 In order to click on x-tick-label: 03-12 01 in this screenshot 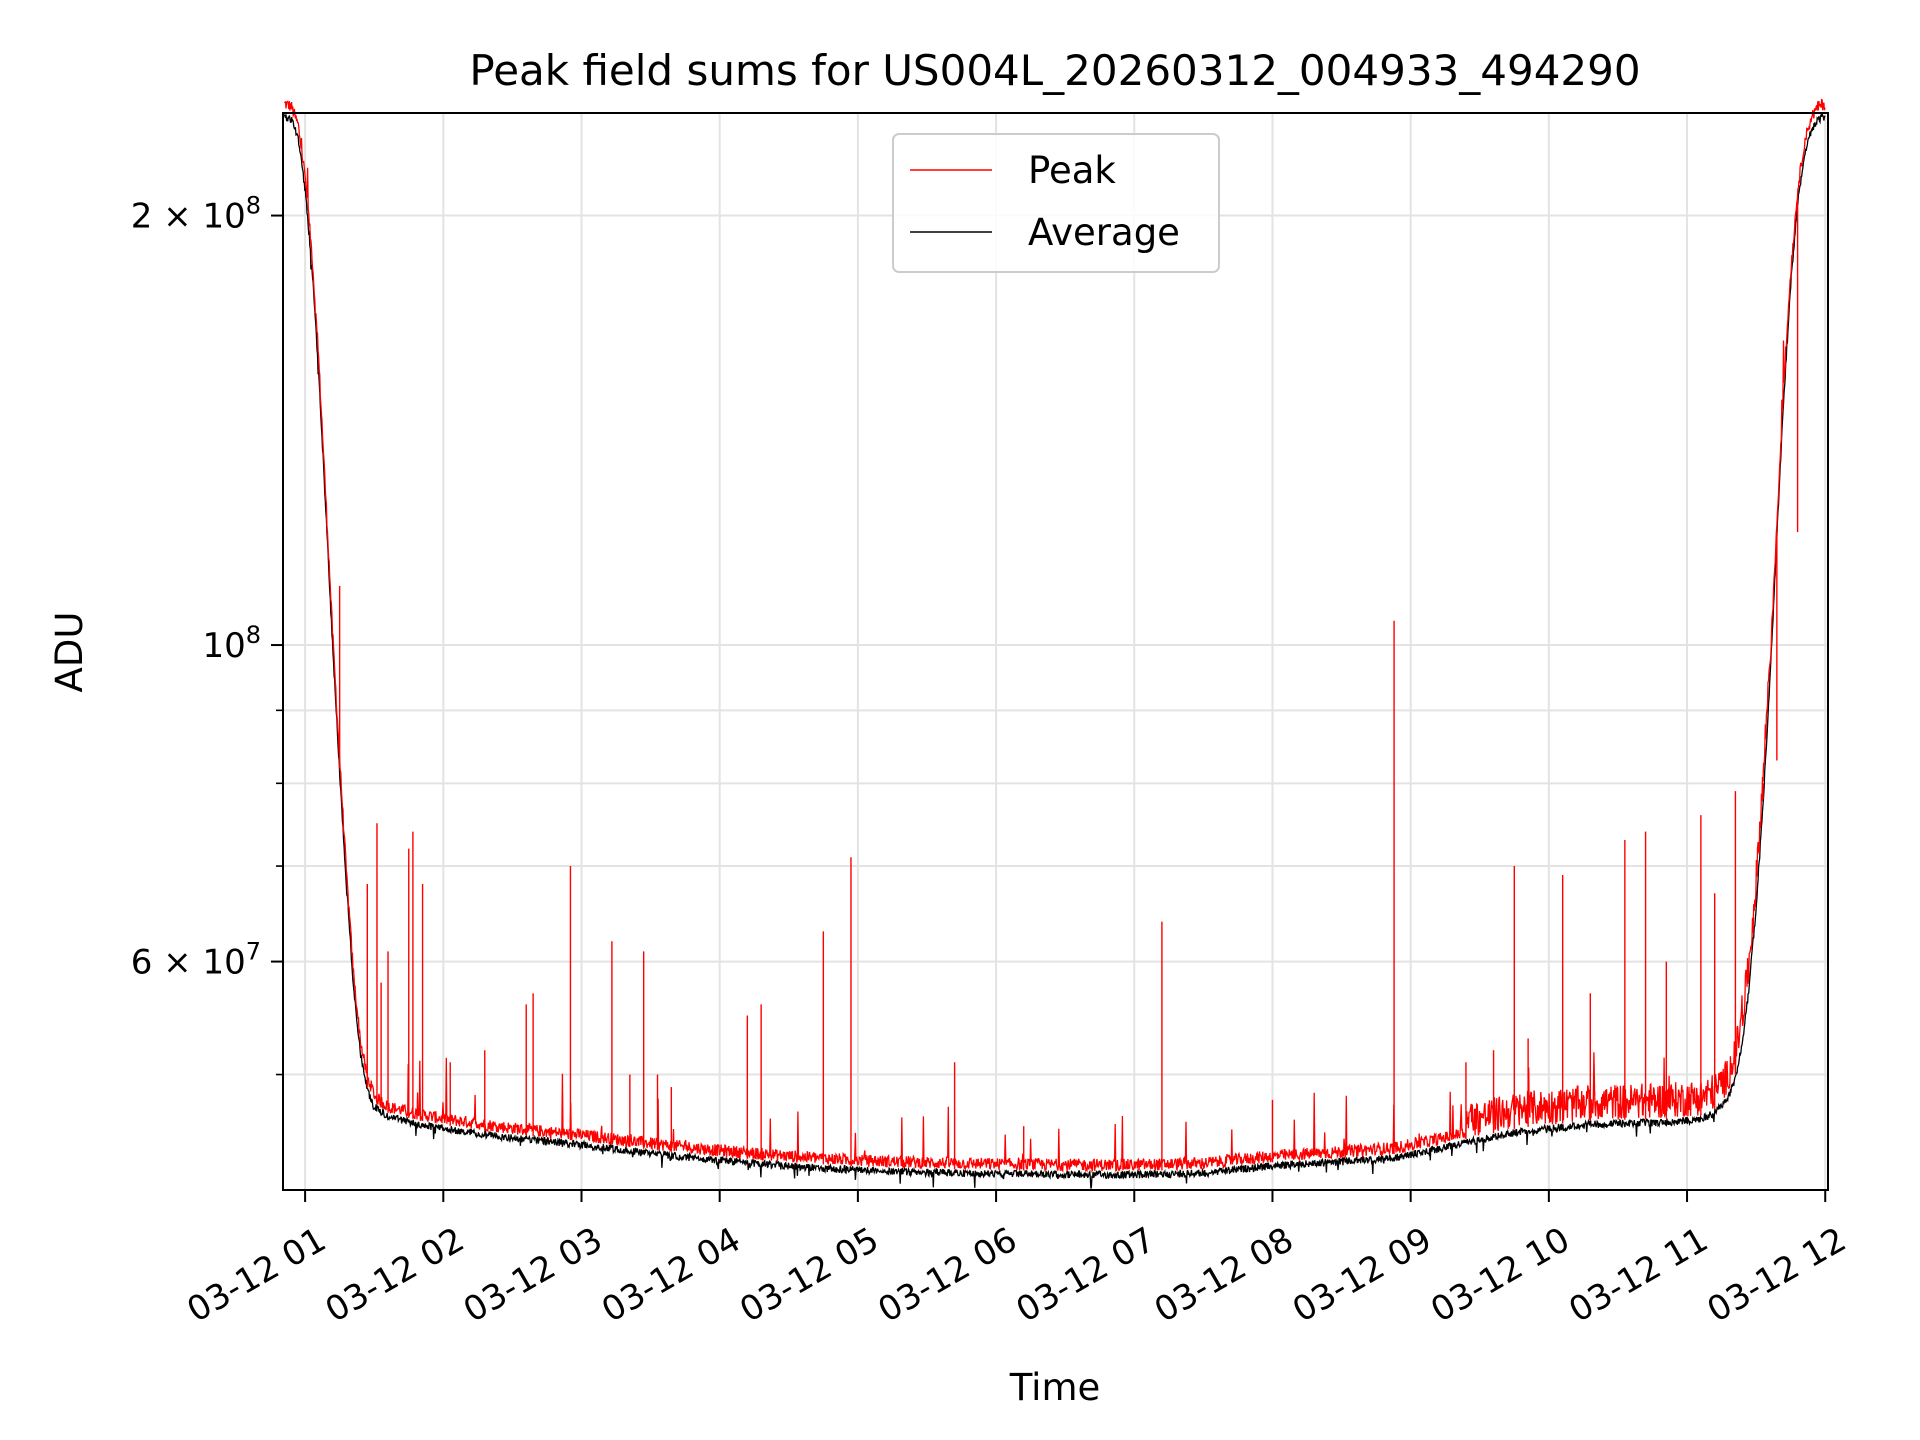, I will do `click(257, 1275)`.